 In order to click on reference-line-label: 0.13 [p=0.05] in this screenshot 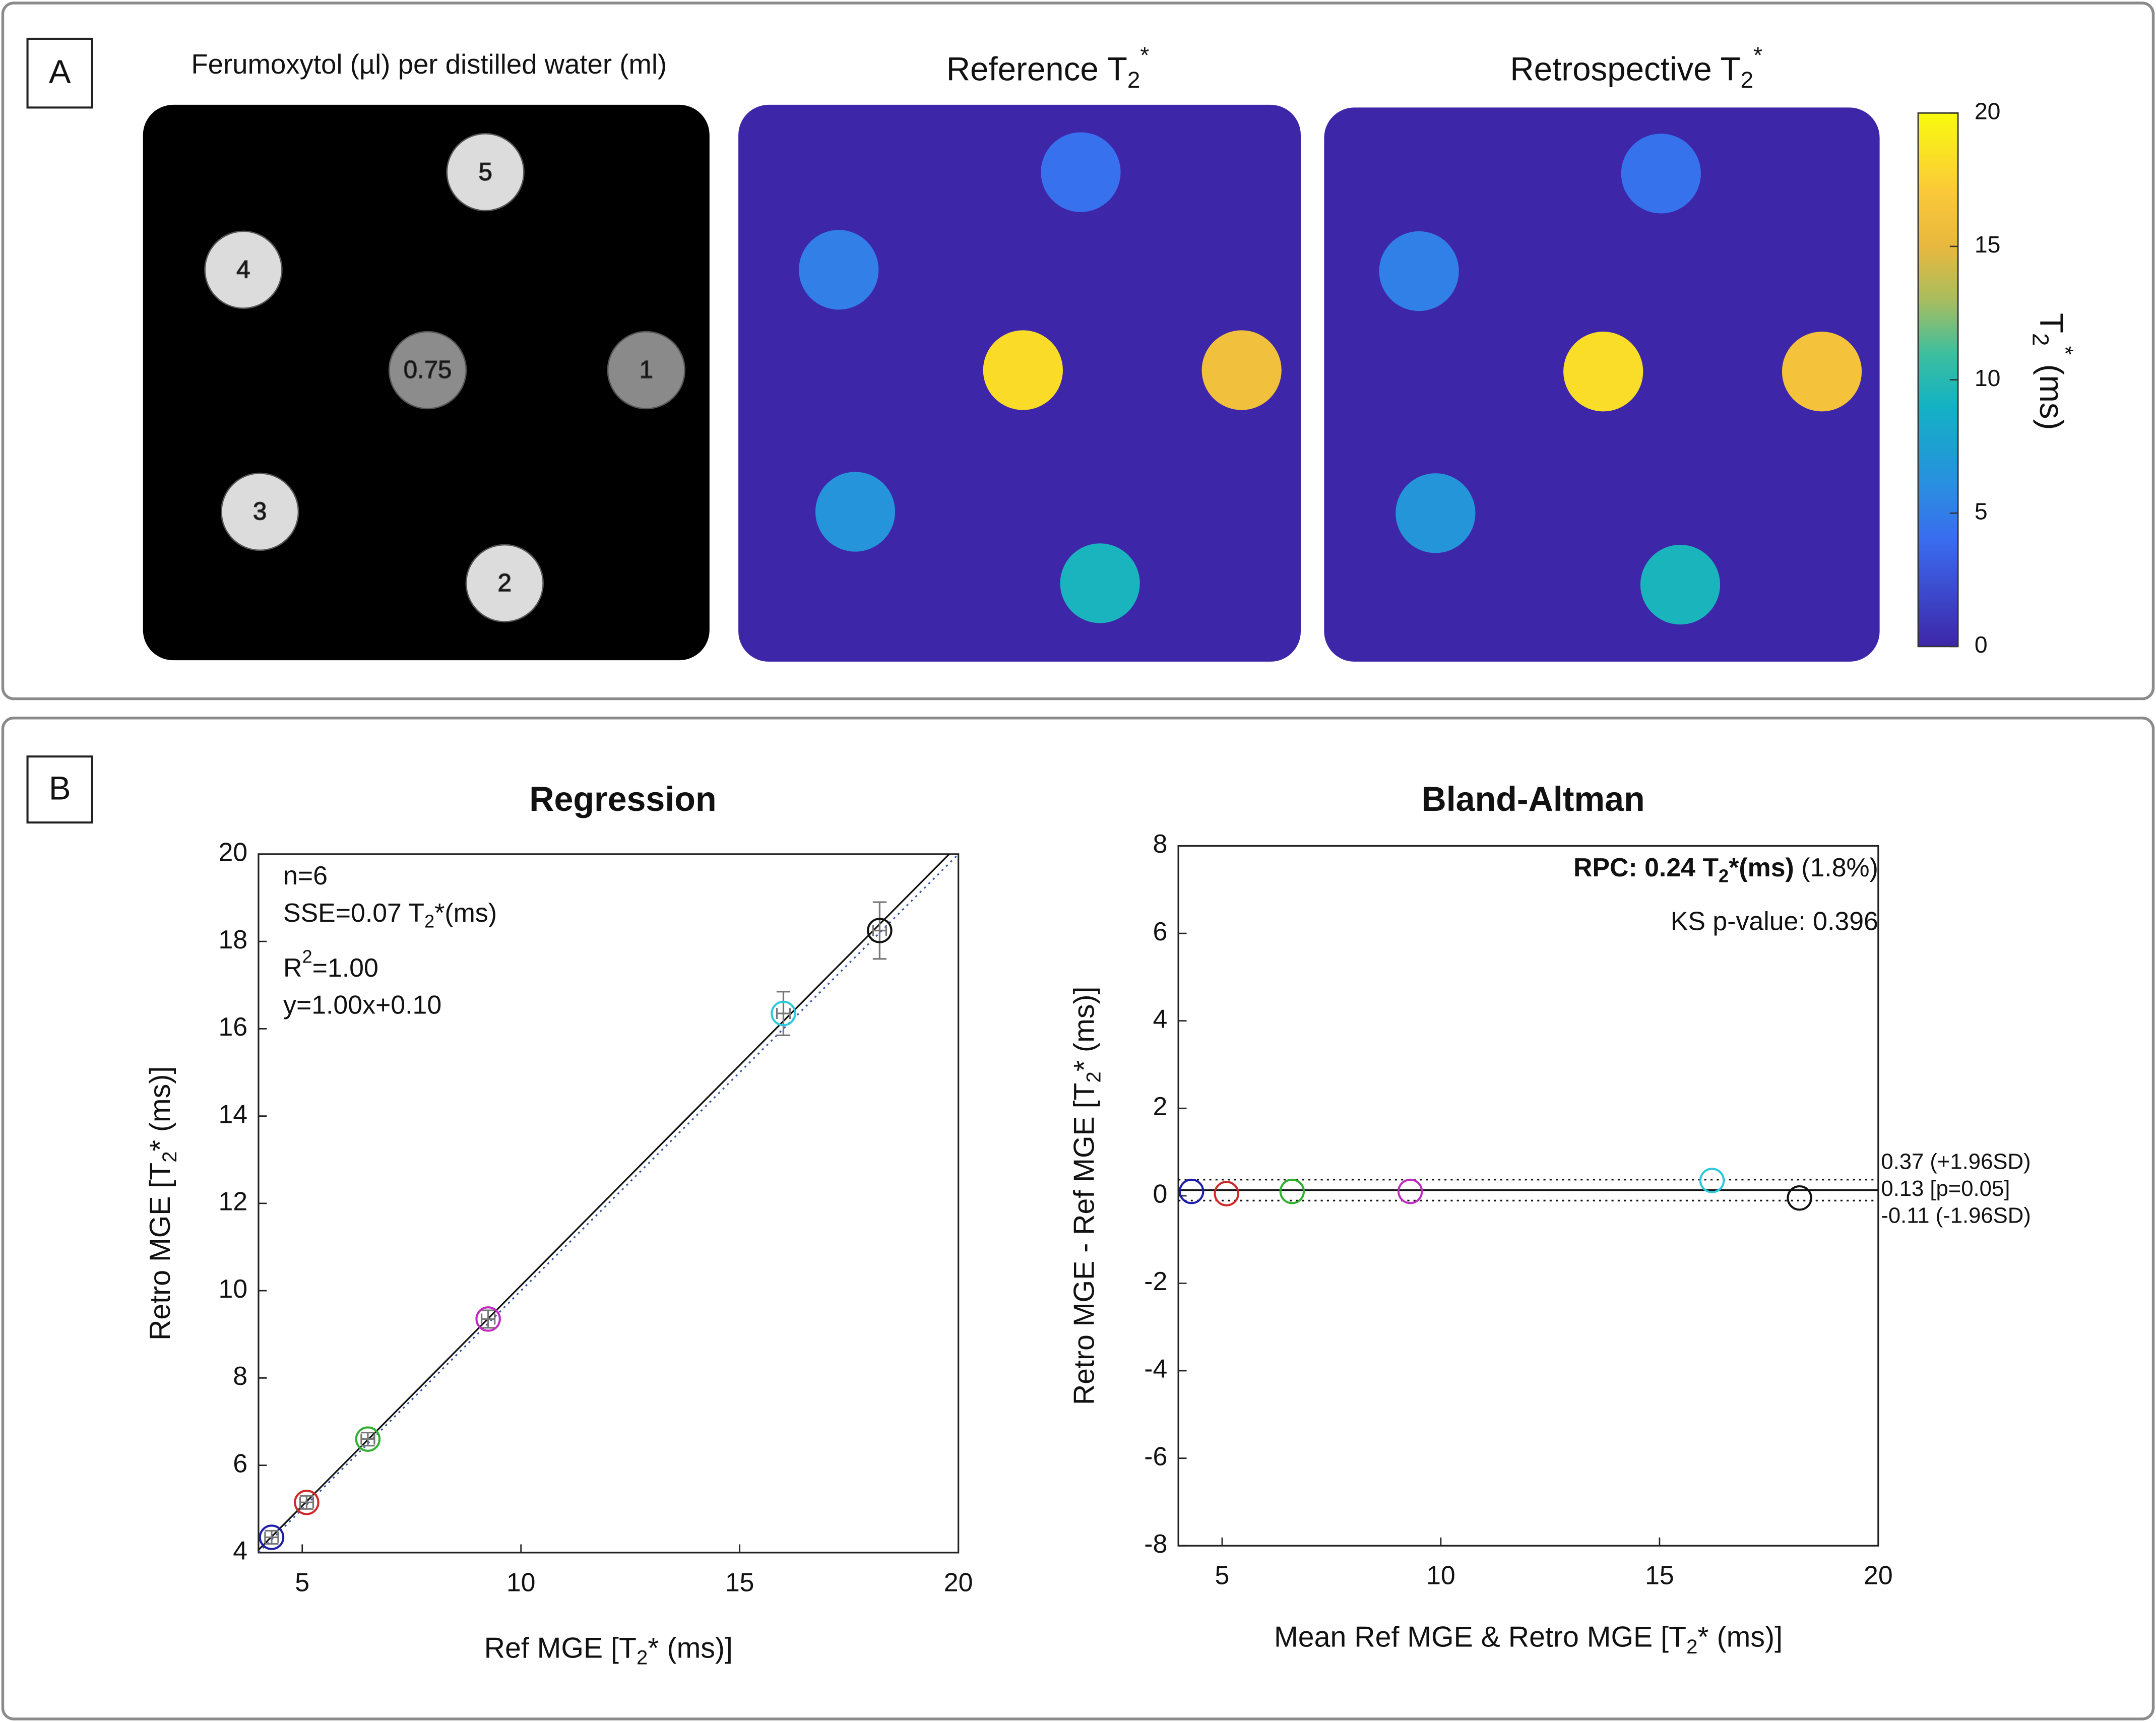, I will do `click(1945, 1189)`.